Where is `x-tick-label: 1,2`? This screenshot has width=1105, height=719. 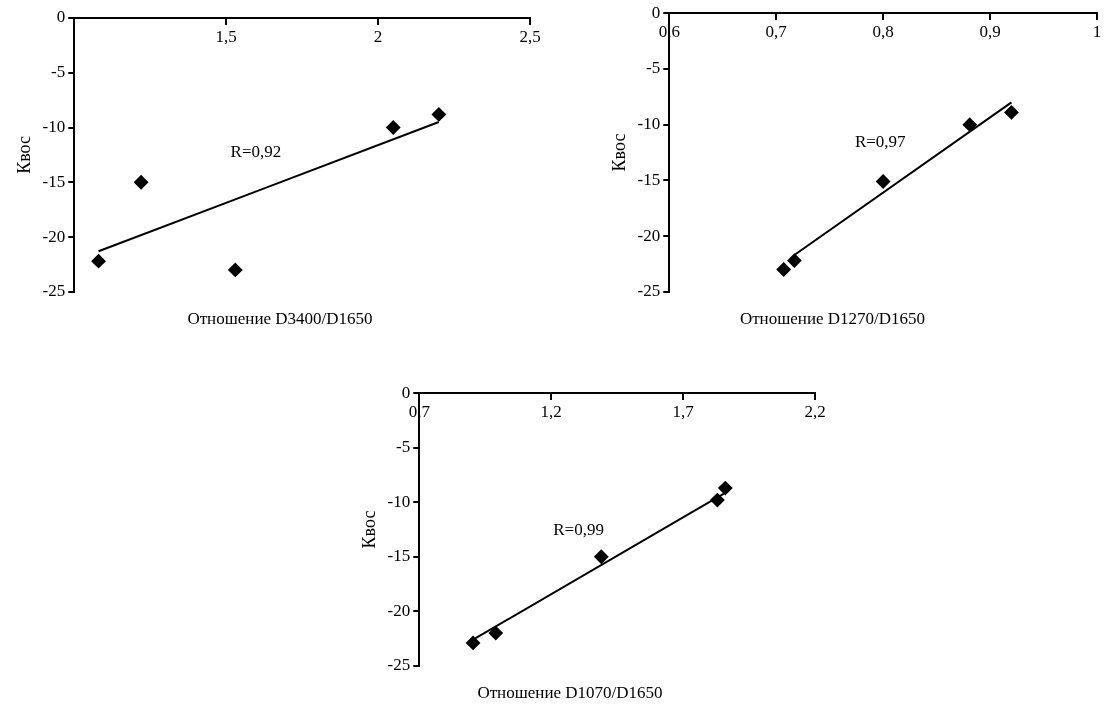
x-tick-label: 1,2 is located at coordinates (551, 411).